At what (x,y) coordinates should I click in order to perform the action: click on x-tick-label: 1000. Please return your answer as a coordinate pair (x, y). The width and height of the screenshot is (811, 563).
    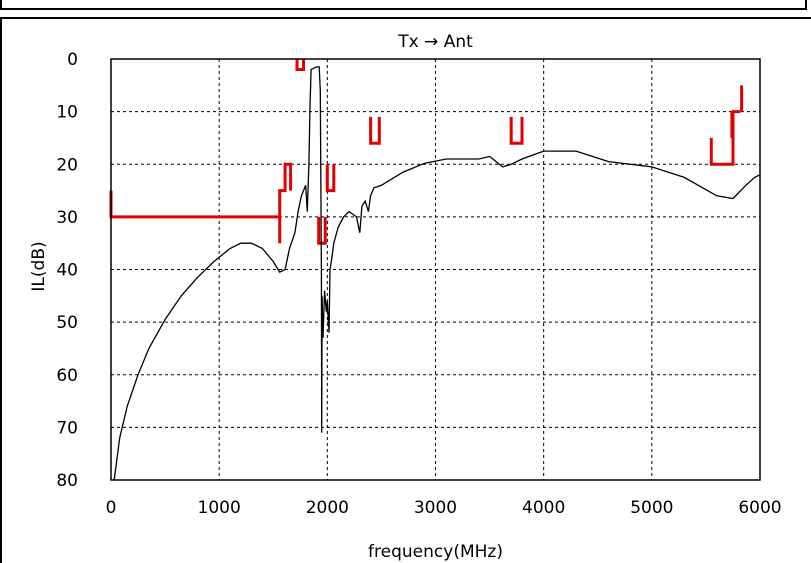
    Looking at the image, I should click on (219, 508).